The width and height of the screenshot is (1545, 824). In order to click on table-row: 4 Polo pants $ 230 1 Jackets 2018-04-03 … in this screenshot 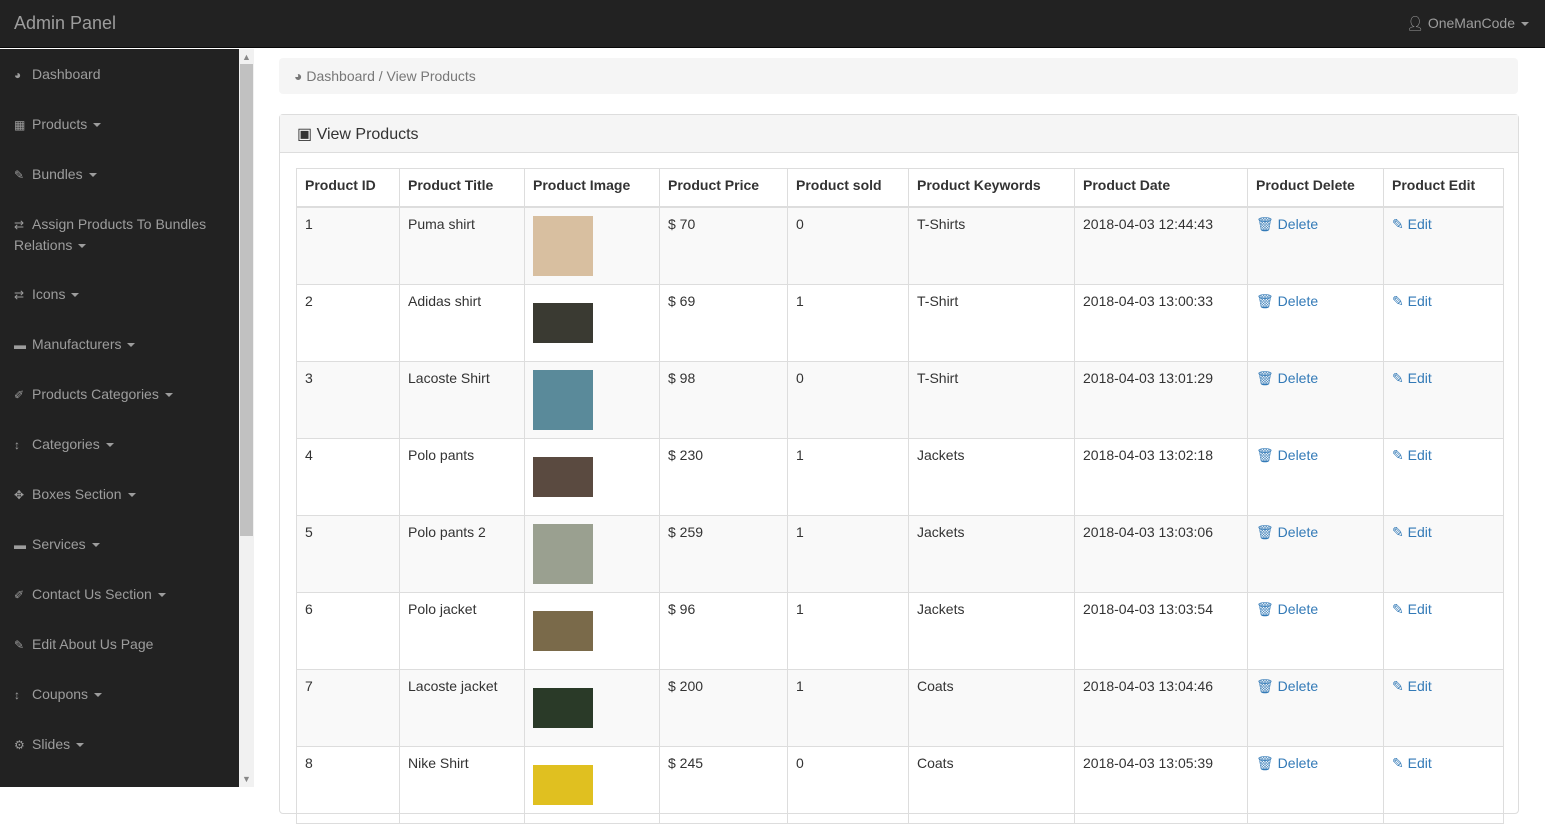, I will do `click(900, 476)`.